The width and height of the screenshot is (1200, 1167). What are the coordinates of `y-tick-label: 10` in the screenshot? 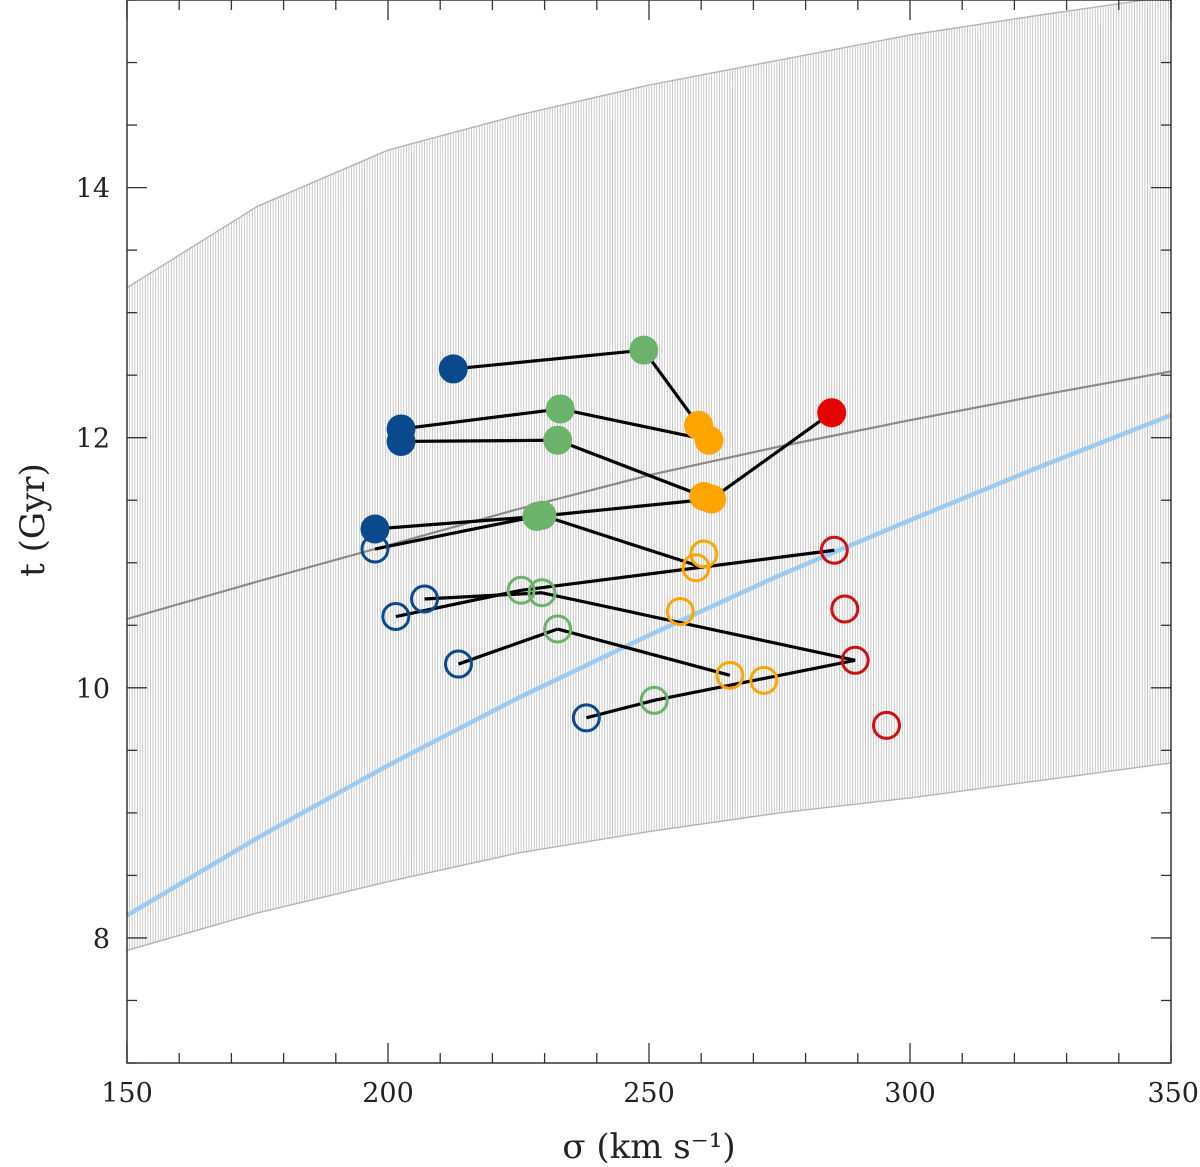 It's located at (93, 689).